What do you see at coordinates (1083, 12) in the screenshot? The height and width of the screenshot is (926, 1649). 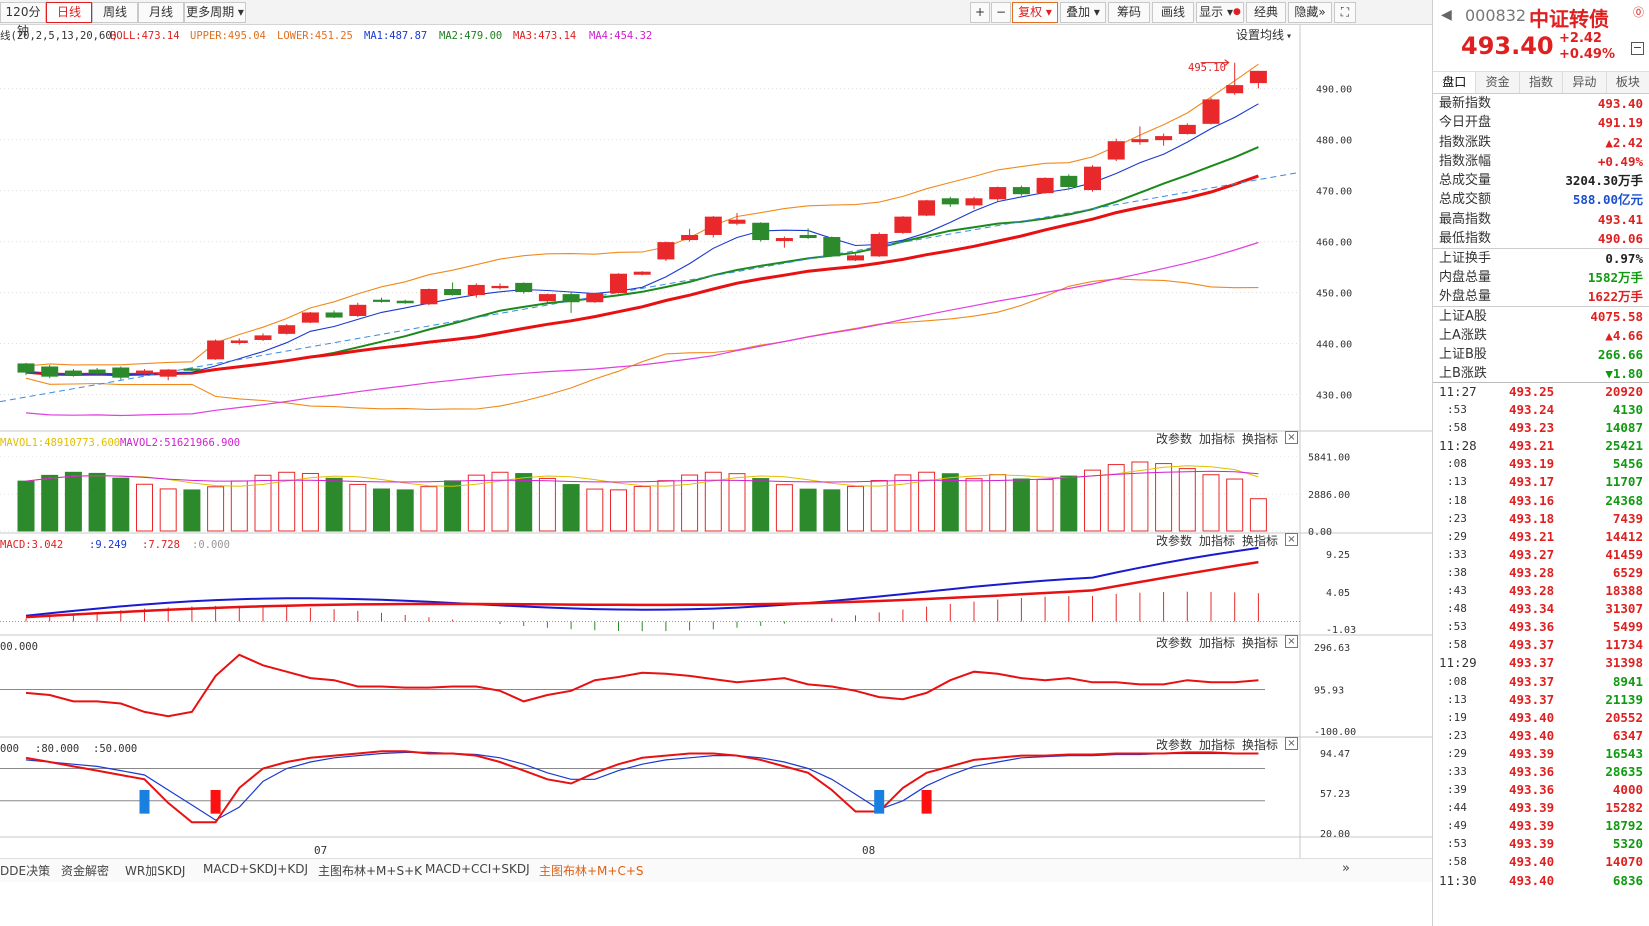 I see `overlay-button: 叠加 ▾` at bounding box center [1083, 12].